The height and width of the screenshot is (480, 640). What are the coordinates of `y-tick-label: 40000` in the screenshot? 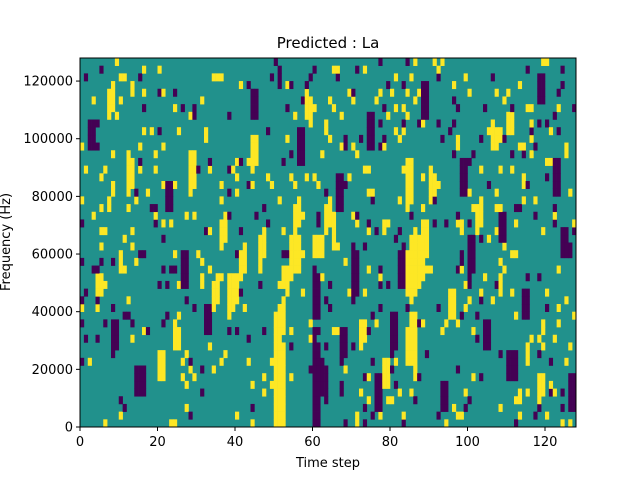 It's located at (52, 312).